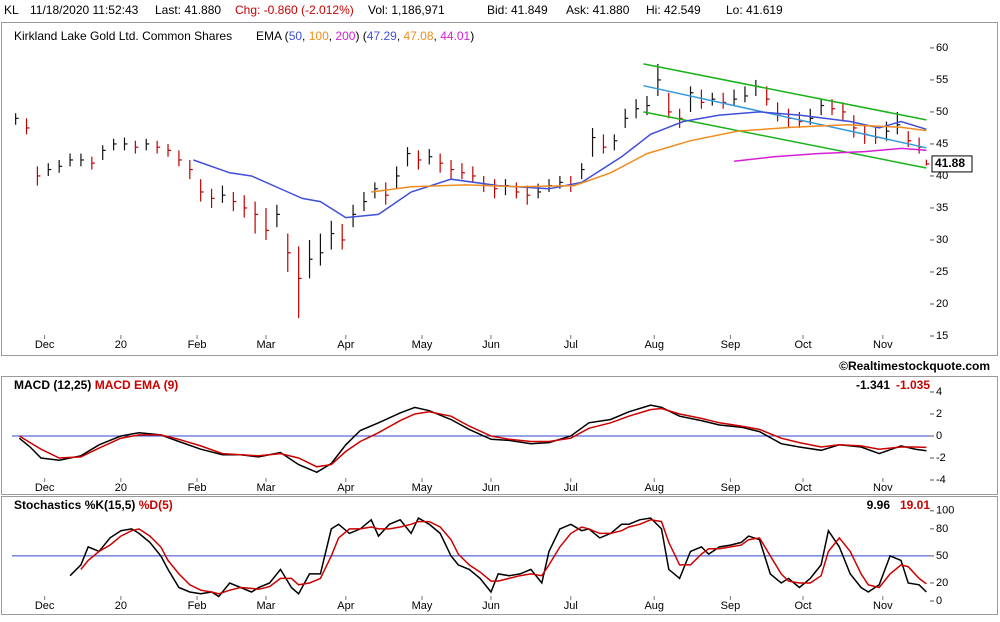  Describe the element at coordinates (365, 36) in the screenshot. I see `ema-legend: EMA (50, 100, 200) (47.29, 47.08, 44.01)` at that location.